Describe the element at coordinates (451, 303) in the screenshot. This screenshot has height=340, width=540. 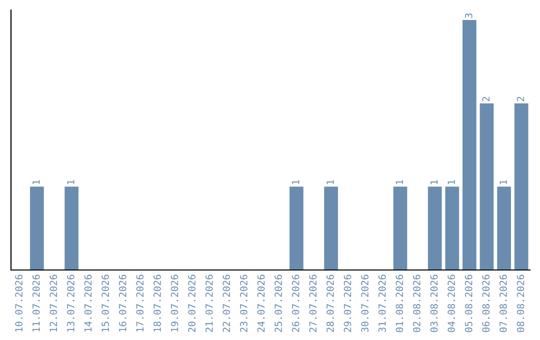
I see `x-tick-label: 04.08.2026` at that location.